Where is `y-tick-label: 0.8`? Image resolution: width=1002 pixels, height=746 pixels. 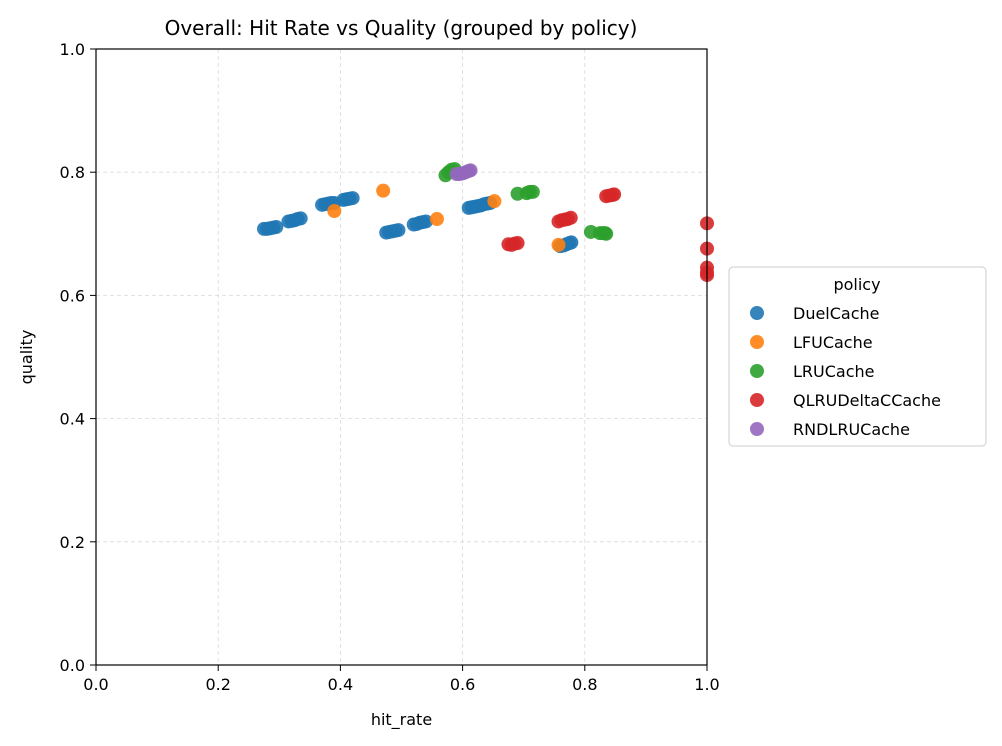 y-tick-label: 0.8 is located at coordinates (72, 172).